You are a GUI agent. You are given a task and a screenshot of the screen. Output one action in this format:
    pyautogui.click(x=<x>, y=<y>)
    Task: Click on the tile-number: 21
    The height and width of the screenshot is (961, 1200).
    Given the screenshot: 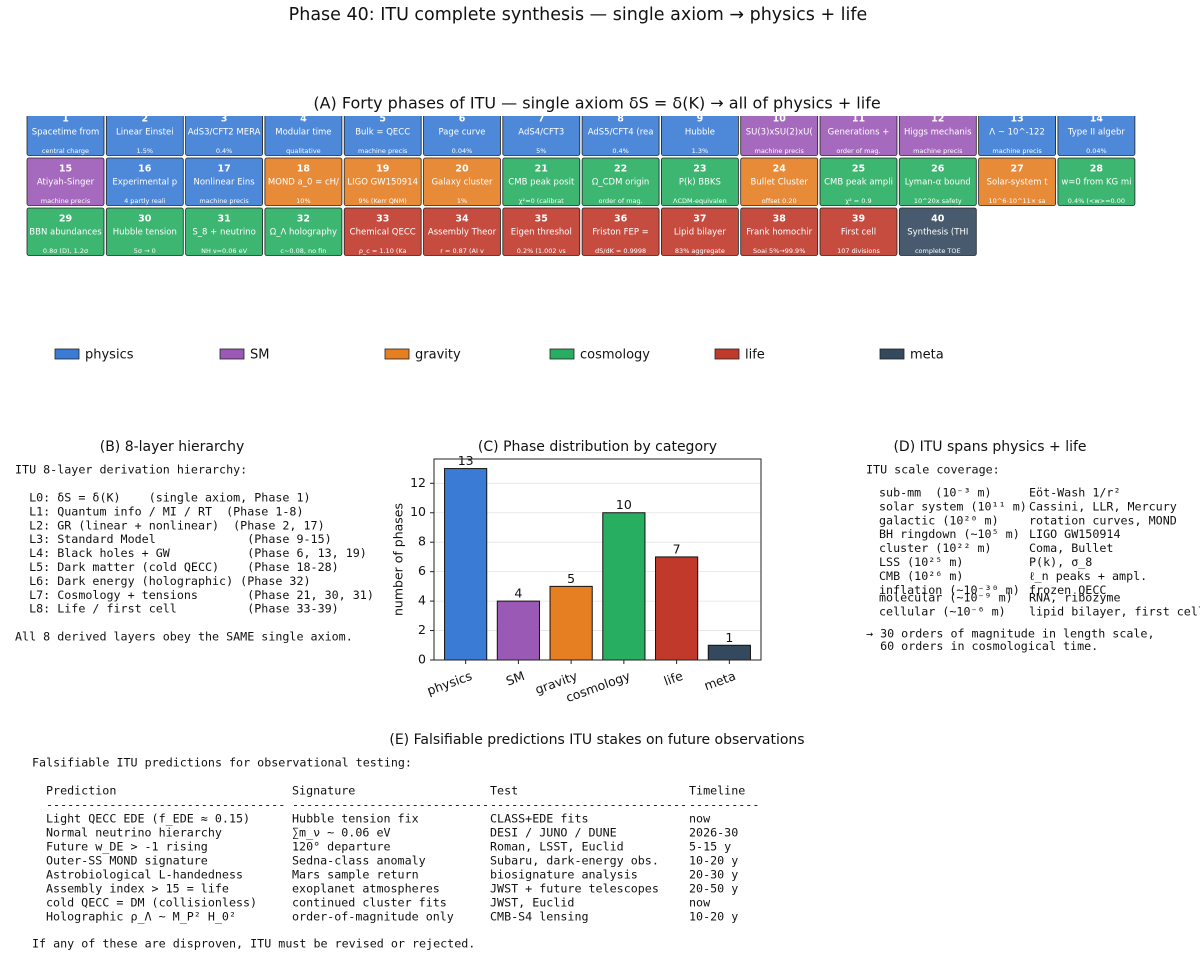 What is the action you would take?
    pyautogui.click(x=541, y=169)
    